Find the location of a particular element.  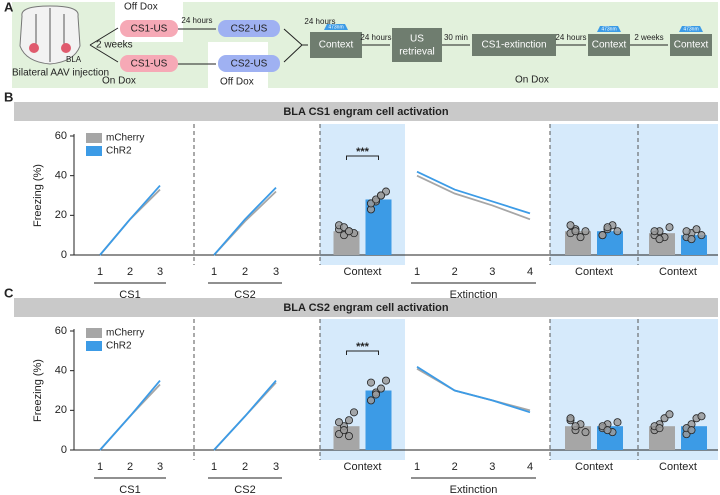

step-label: retrieval is located at coordinates (417, 52).